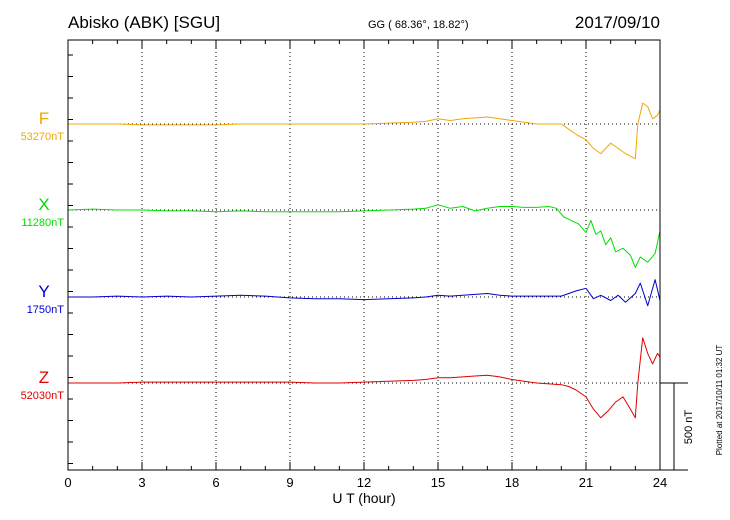 The width and height of the screenshot is (730, 520). I want to click on series-name-z: Z, so click(44, 377).